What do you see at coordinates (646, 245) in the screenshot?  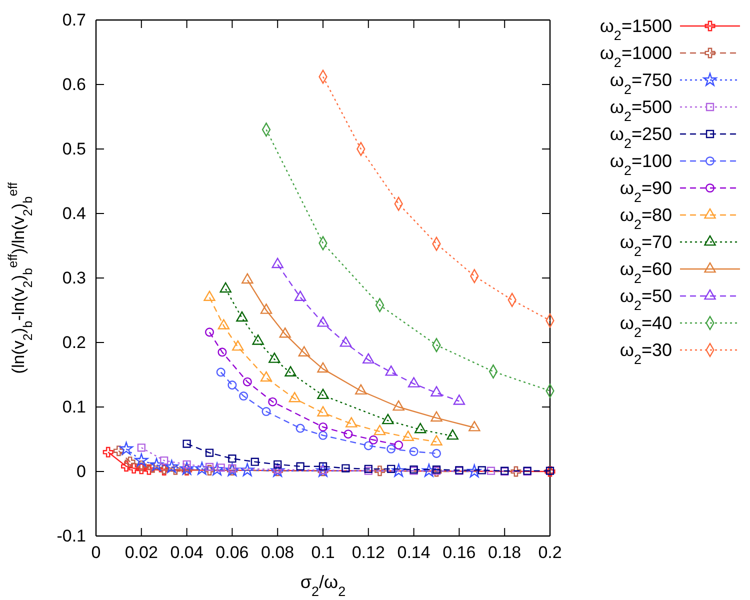 I see `legend-label: ω$_{2}$=70` at bounding box center [646, 245].